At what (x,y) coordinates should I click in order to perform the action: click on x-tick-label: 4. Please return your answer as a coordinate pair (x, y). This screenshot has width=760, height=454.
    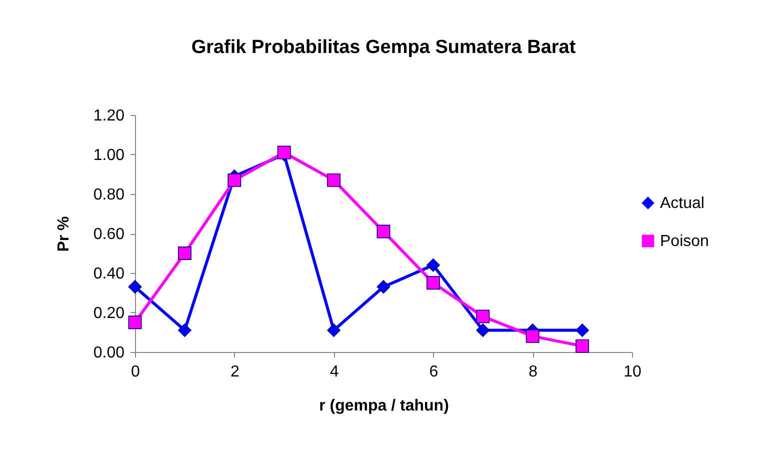
    Looking at the image, I should click on (334, 372).